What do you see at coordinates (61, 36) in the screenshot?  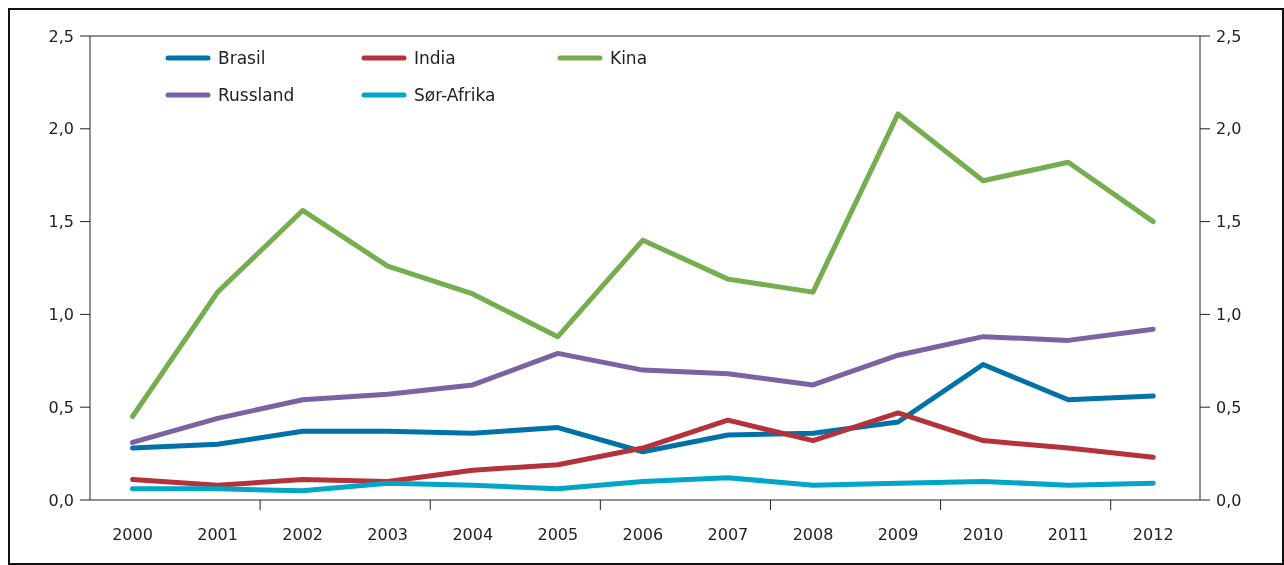 I see `y-tick-label: 2,5` at bounding box center [61, 36].